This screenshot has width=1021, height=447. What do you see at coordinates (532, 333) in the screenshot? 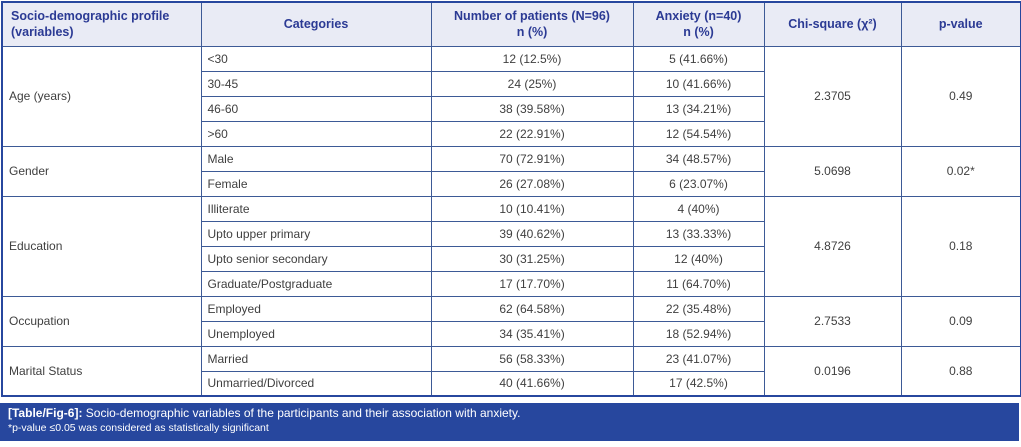
I see `patients-cell: 34 (35.41%)` at bounding box center [532, 333].